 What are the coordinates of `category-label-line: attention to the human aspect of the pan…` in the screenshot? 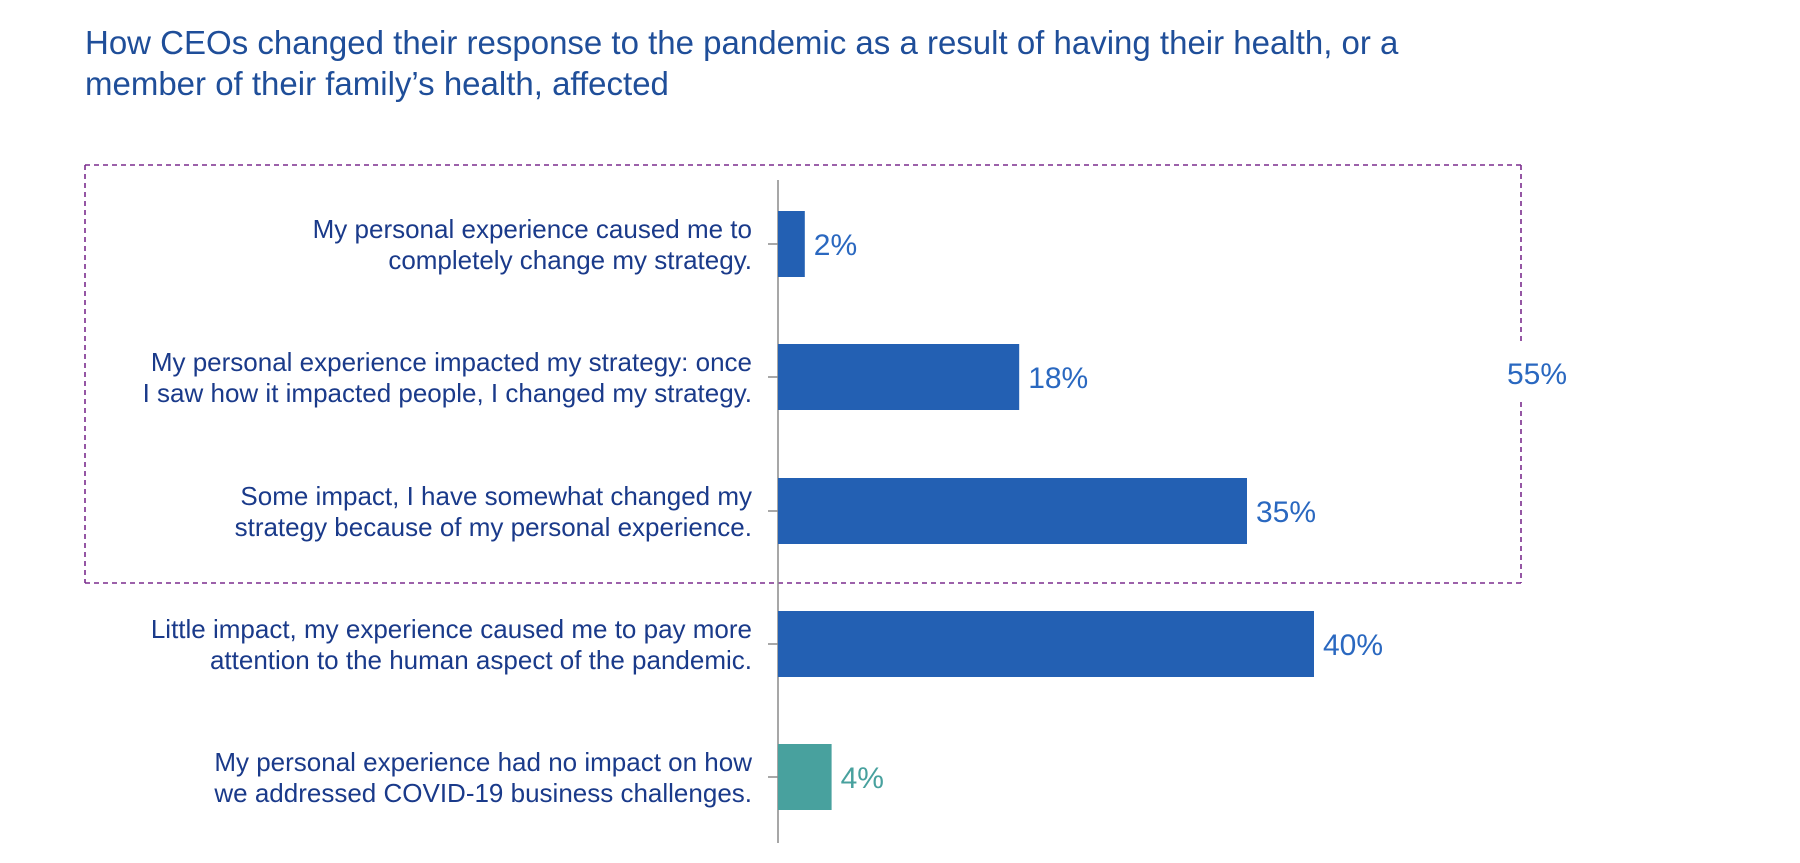 It's located at (481, 660).